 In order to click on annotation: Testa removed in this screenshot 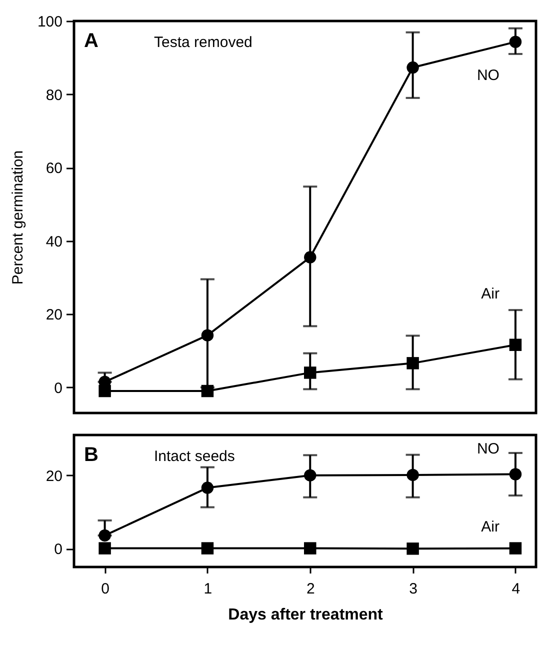, I will do `click(203, 42)`.